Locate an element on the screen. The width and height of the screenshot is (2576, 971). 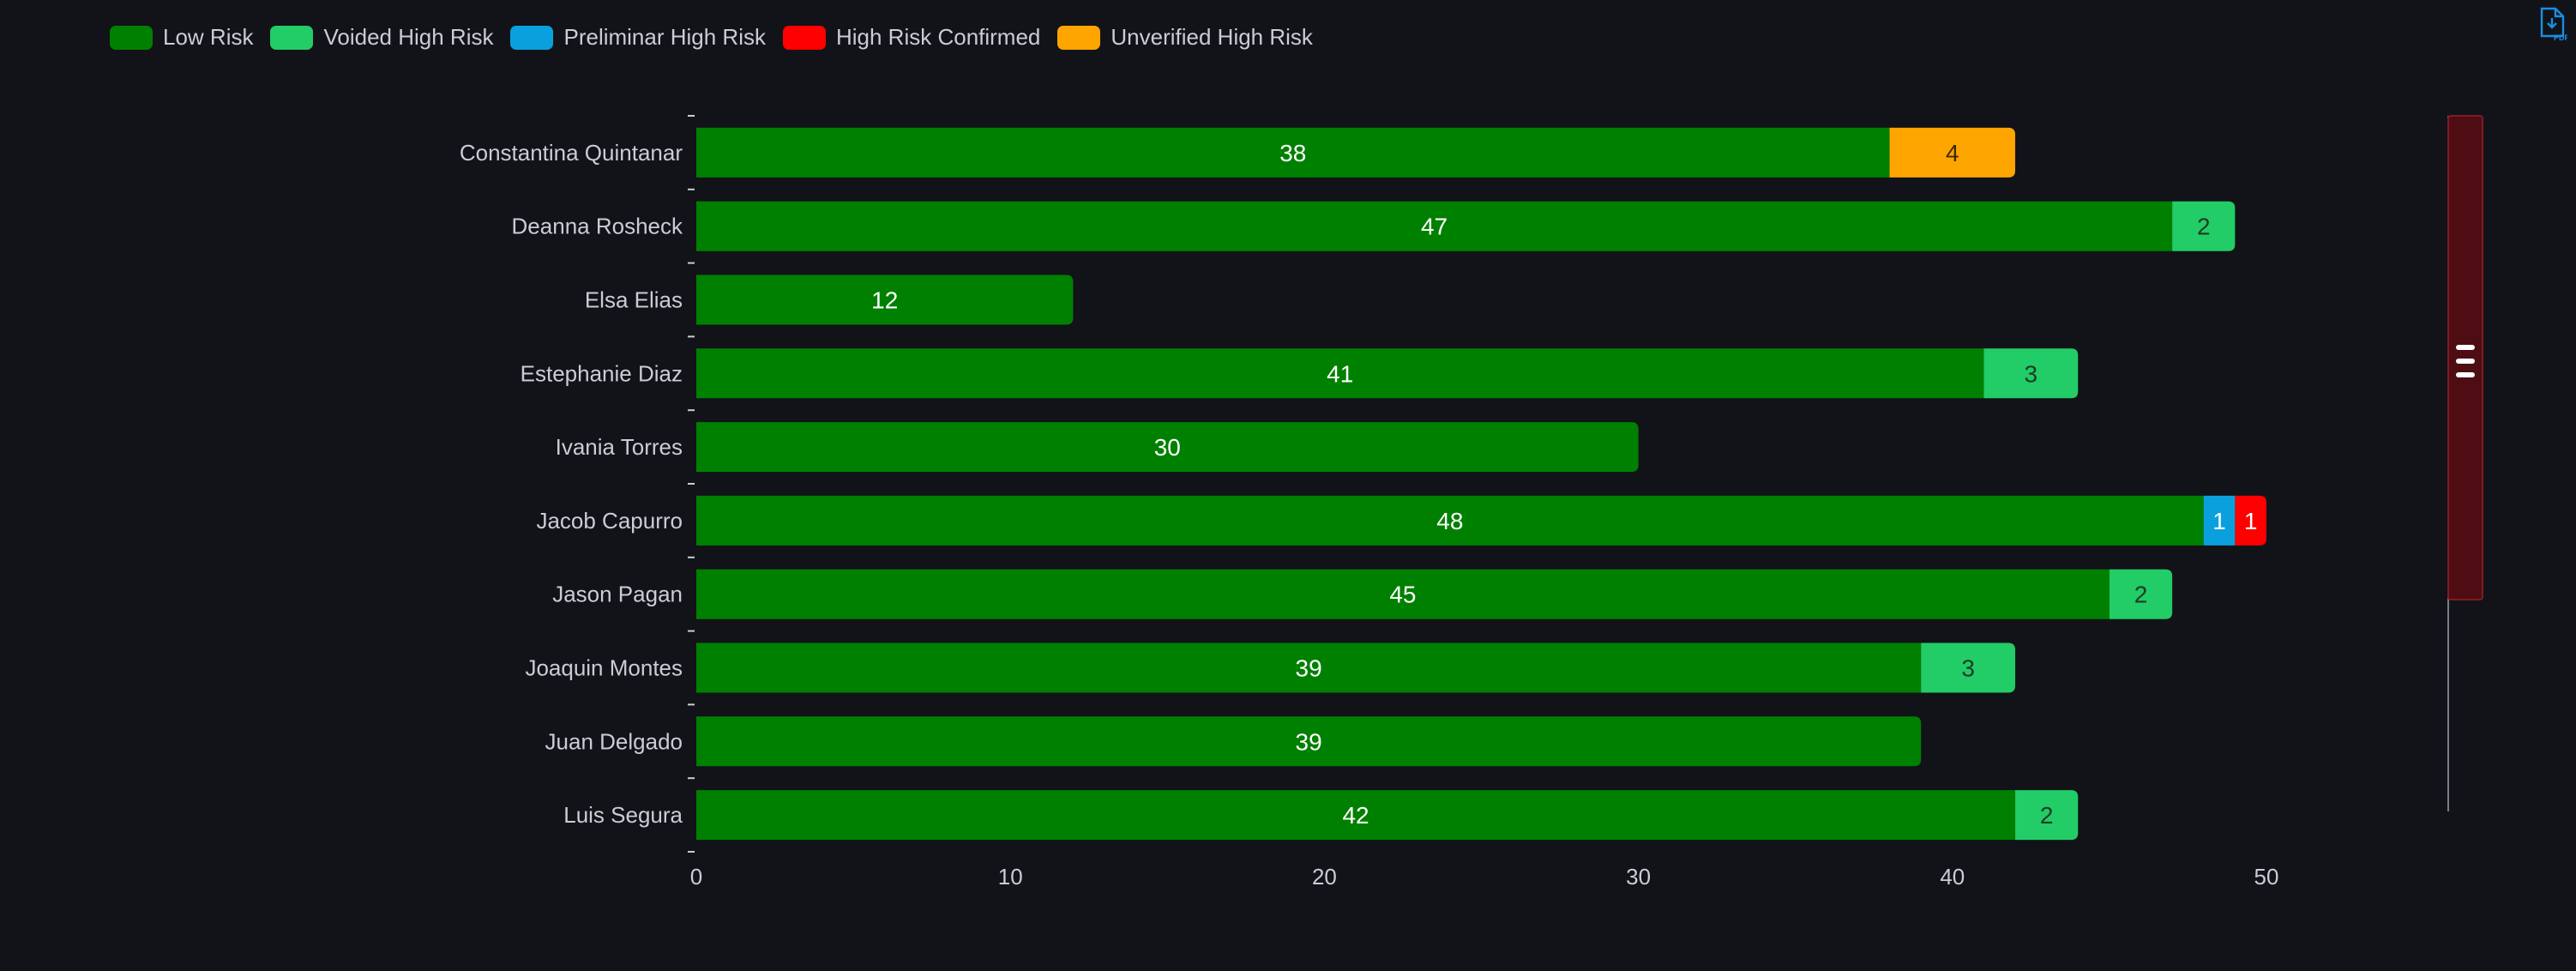
category-label: Juan Delgado is located at coordinates (614, 741).